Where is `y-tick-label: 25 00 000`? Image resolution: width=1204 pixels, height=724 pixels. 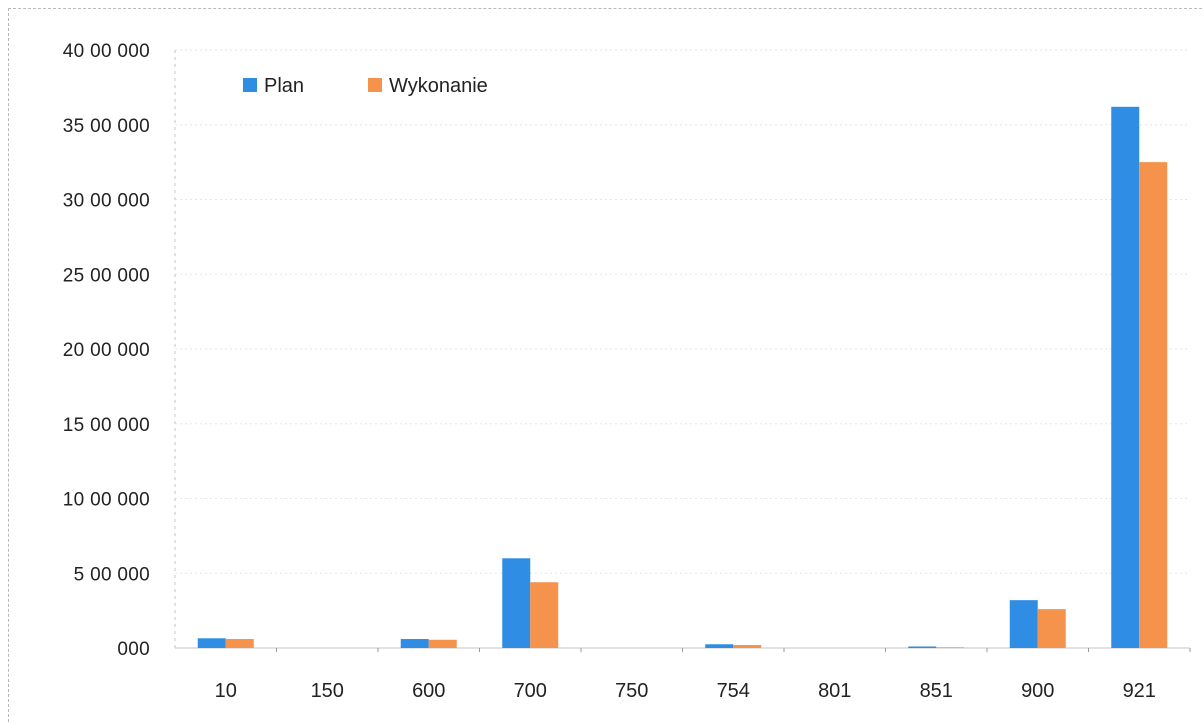 y-tick-label: 25 00 000 is located at coordinates (106, 275).